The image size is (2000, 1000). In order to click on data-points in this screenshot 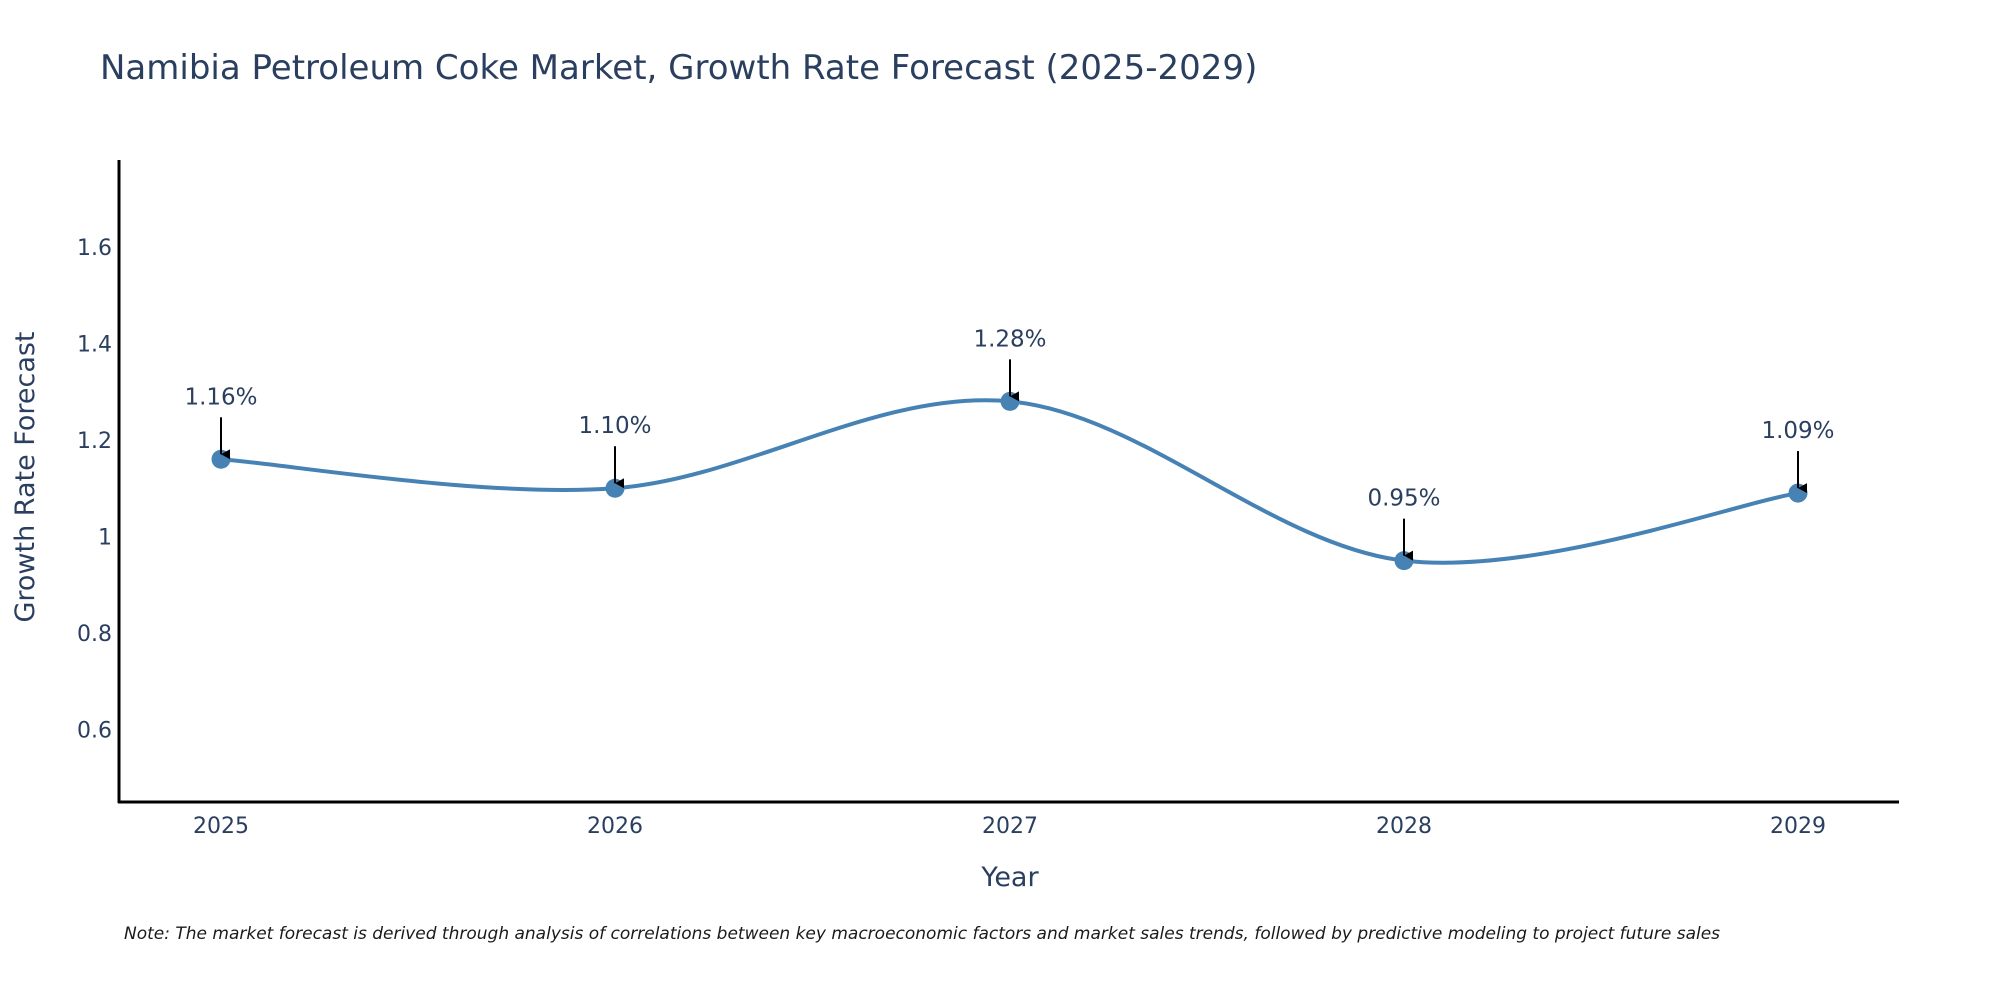, I will do `click(1009, 481)`.